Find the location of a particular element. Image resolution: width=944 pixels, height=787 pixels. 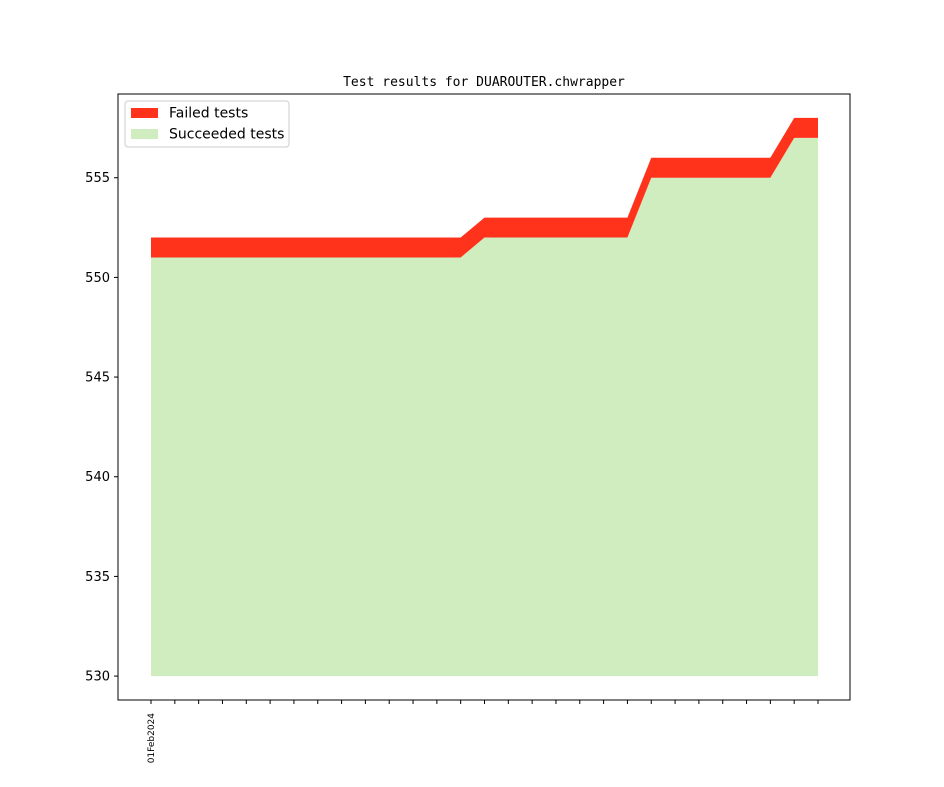

legend-box is located at coordinates (207, 124).